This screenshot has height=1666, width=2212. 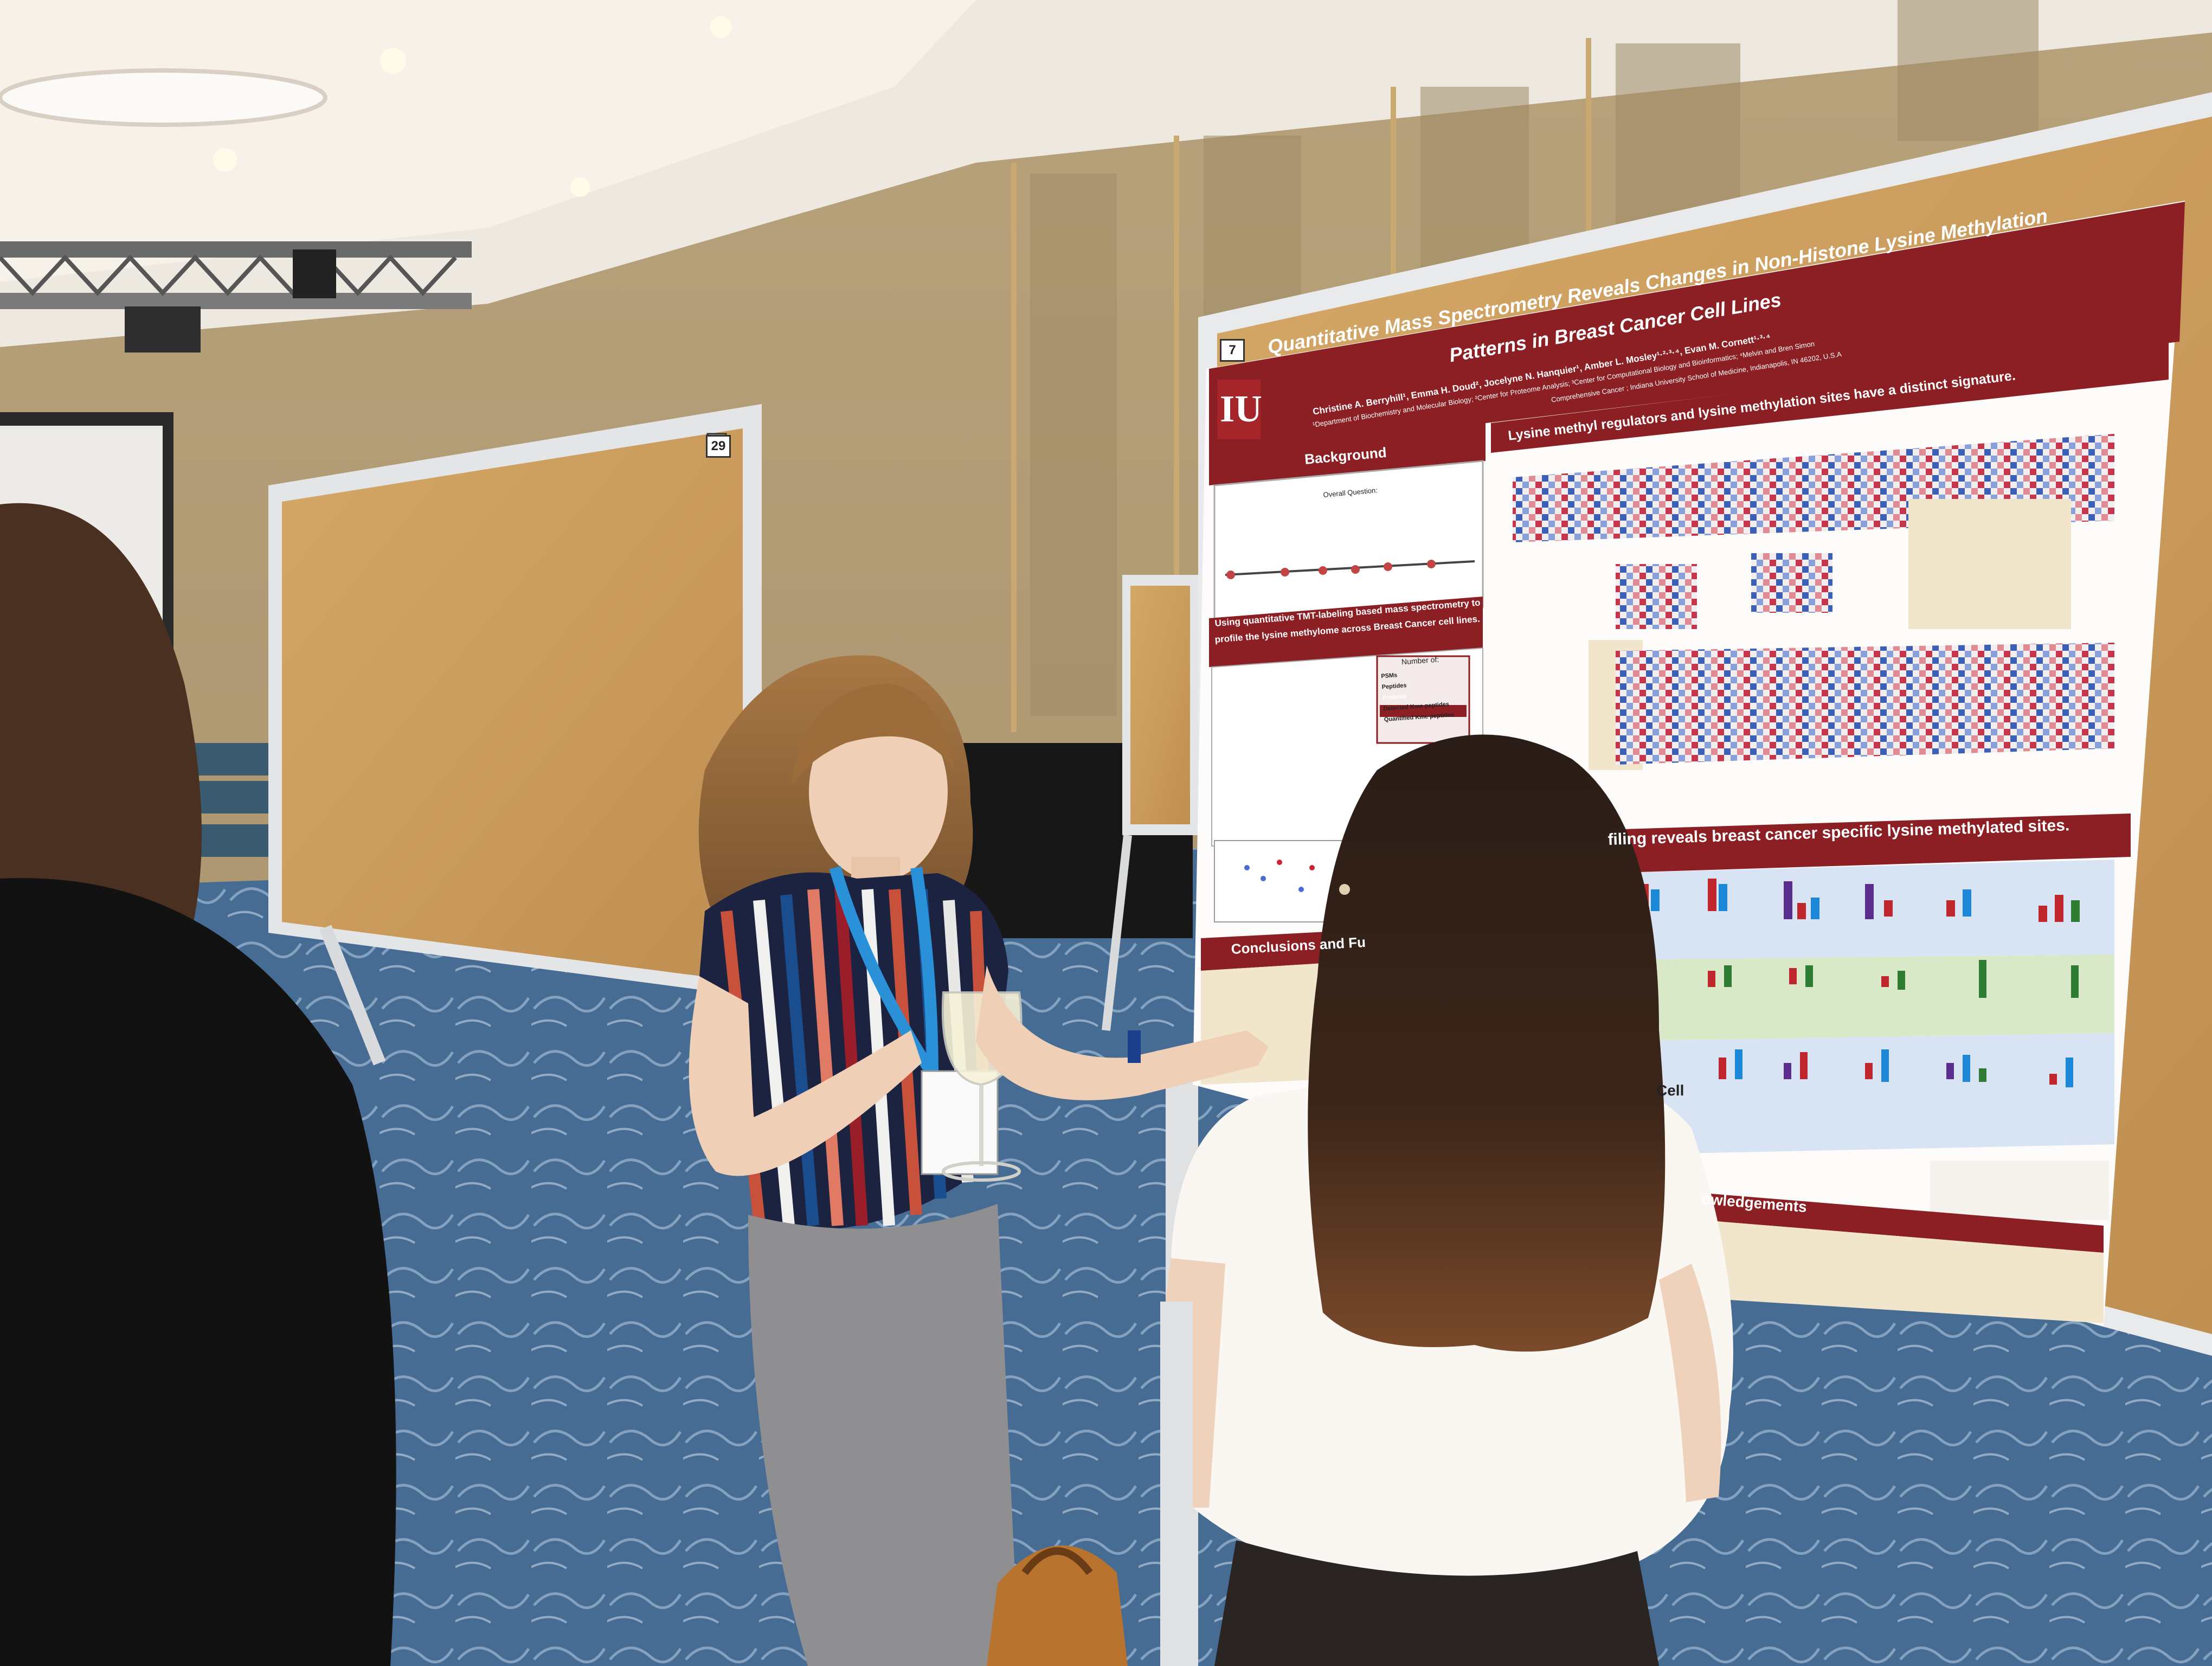 I want to click on board-number-back: 29, so click(x=718, y=447).